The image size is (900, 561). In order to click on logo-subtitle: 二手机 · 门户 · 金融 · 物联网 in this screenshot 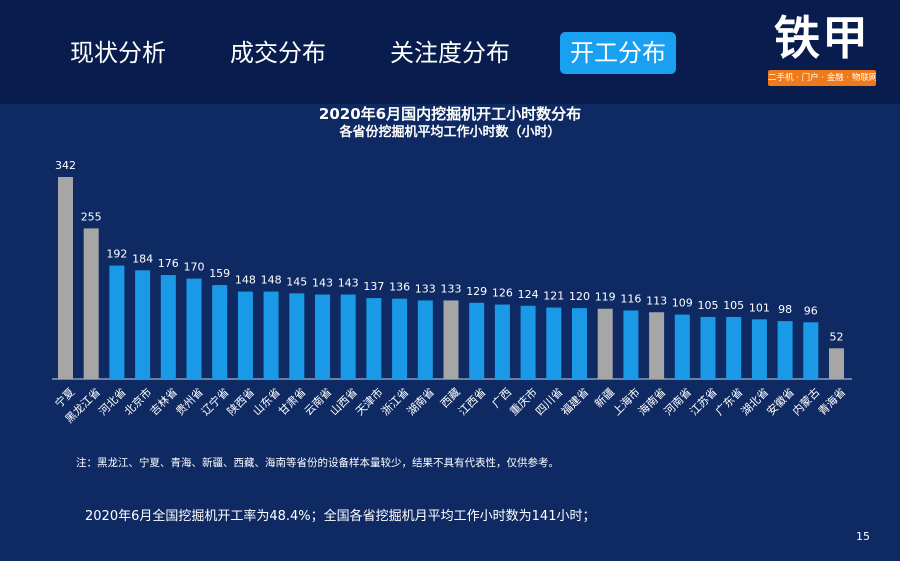, I will do `click(822, 78)`.